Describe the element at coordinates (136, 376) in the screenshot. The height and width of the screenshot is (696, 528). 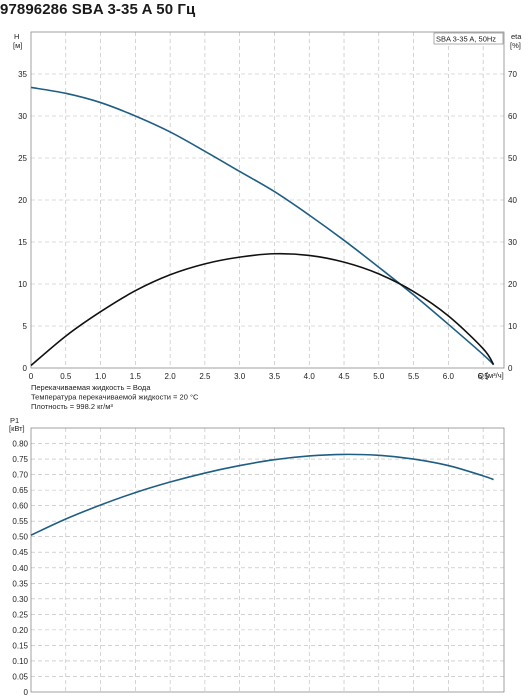
I see `x-tick-label: 1.5` at that location.